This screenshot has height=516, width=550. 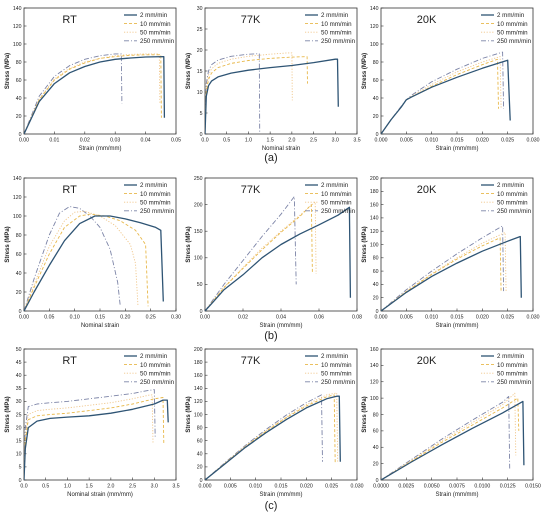 What do you see at coordinates (19, 117) in the screenshot?
I see `y-tick-label: 20` at bounding box center [19, 117].